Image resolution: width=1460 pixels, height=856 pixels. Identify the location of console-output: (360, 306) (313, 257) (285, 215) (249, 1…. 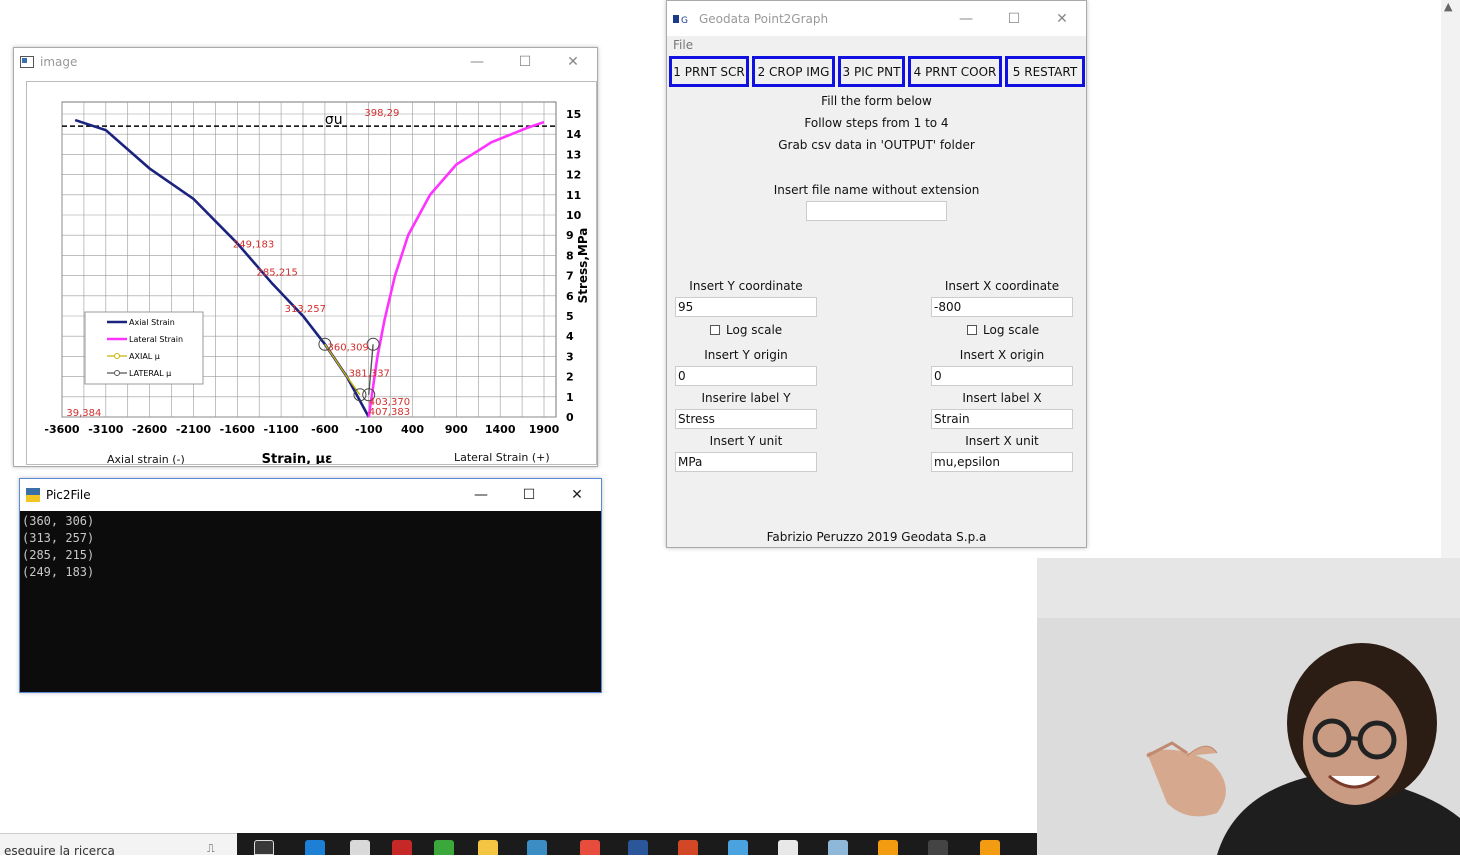
(310, 601).